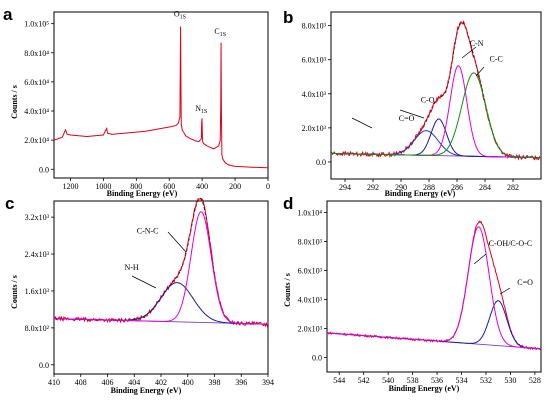  I want to click on y-tick-label-d: 4.0x10³, so click(310, 300).